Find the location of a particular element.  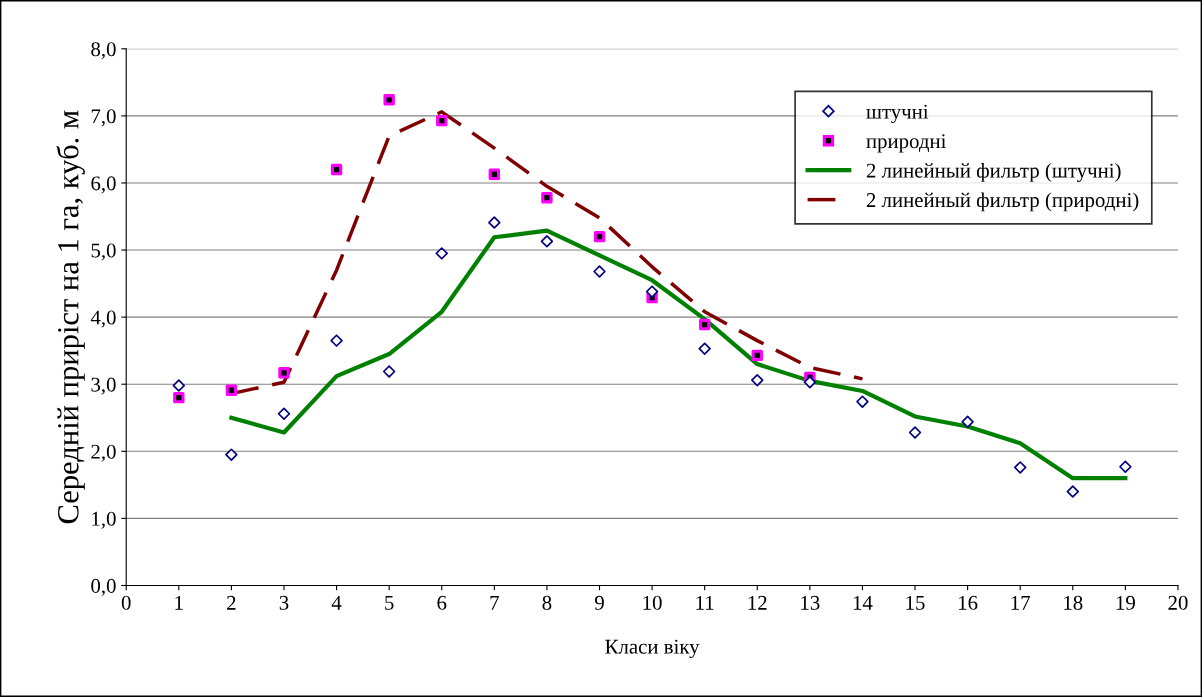

x-tick-label: 14 is located at coordinates (863, 602).